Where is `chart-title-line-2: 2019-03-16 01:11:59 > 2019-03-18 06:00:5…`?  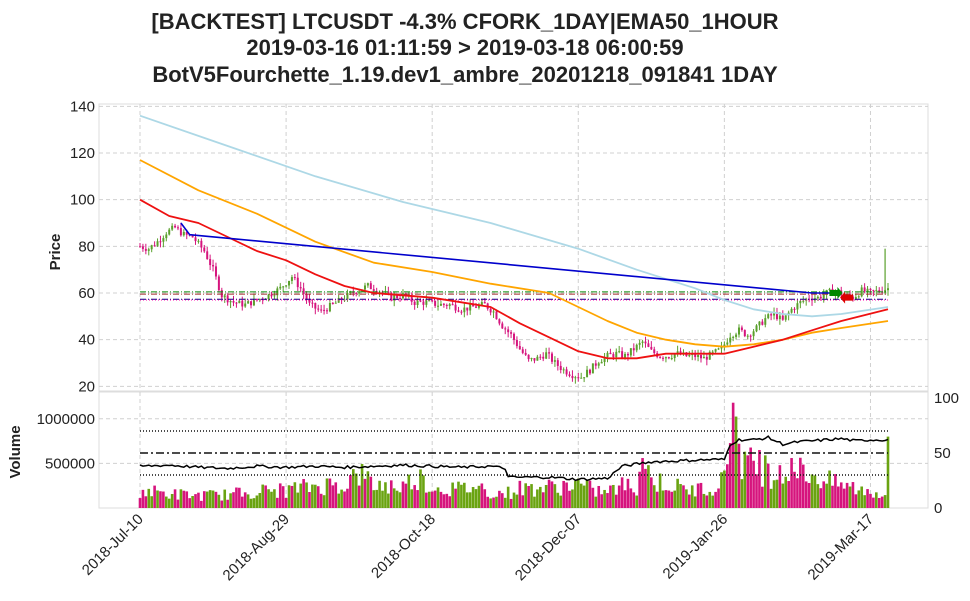
chart-title-line-2: 2019-03-16 01:11:59 > 2019-03-18 06:00:5… is located at coordinates (464, 47).